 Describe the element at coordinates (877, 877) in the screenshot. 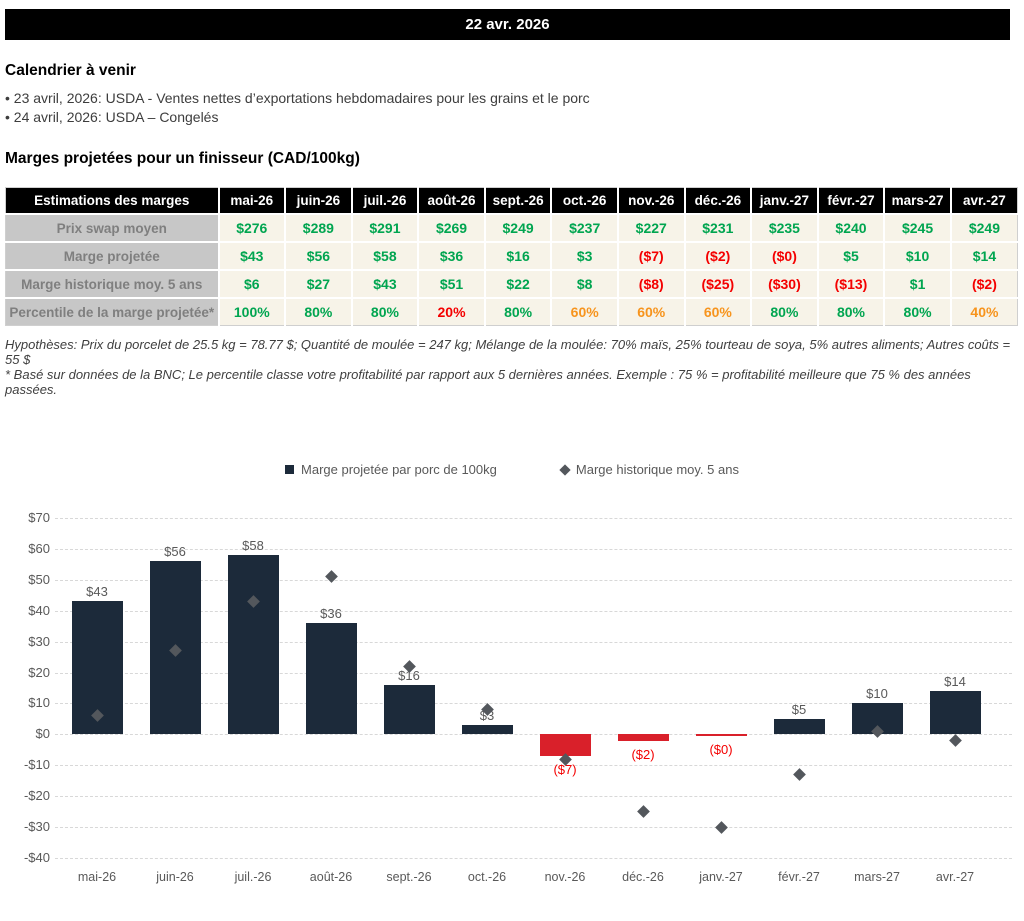

I see `x-tick-label: mars-27` at that location.